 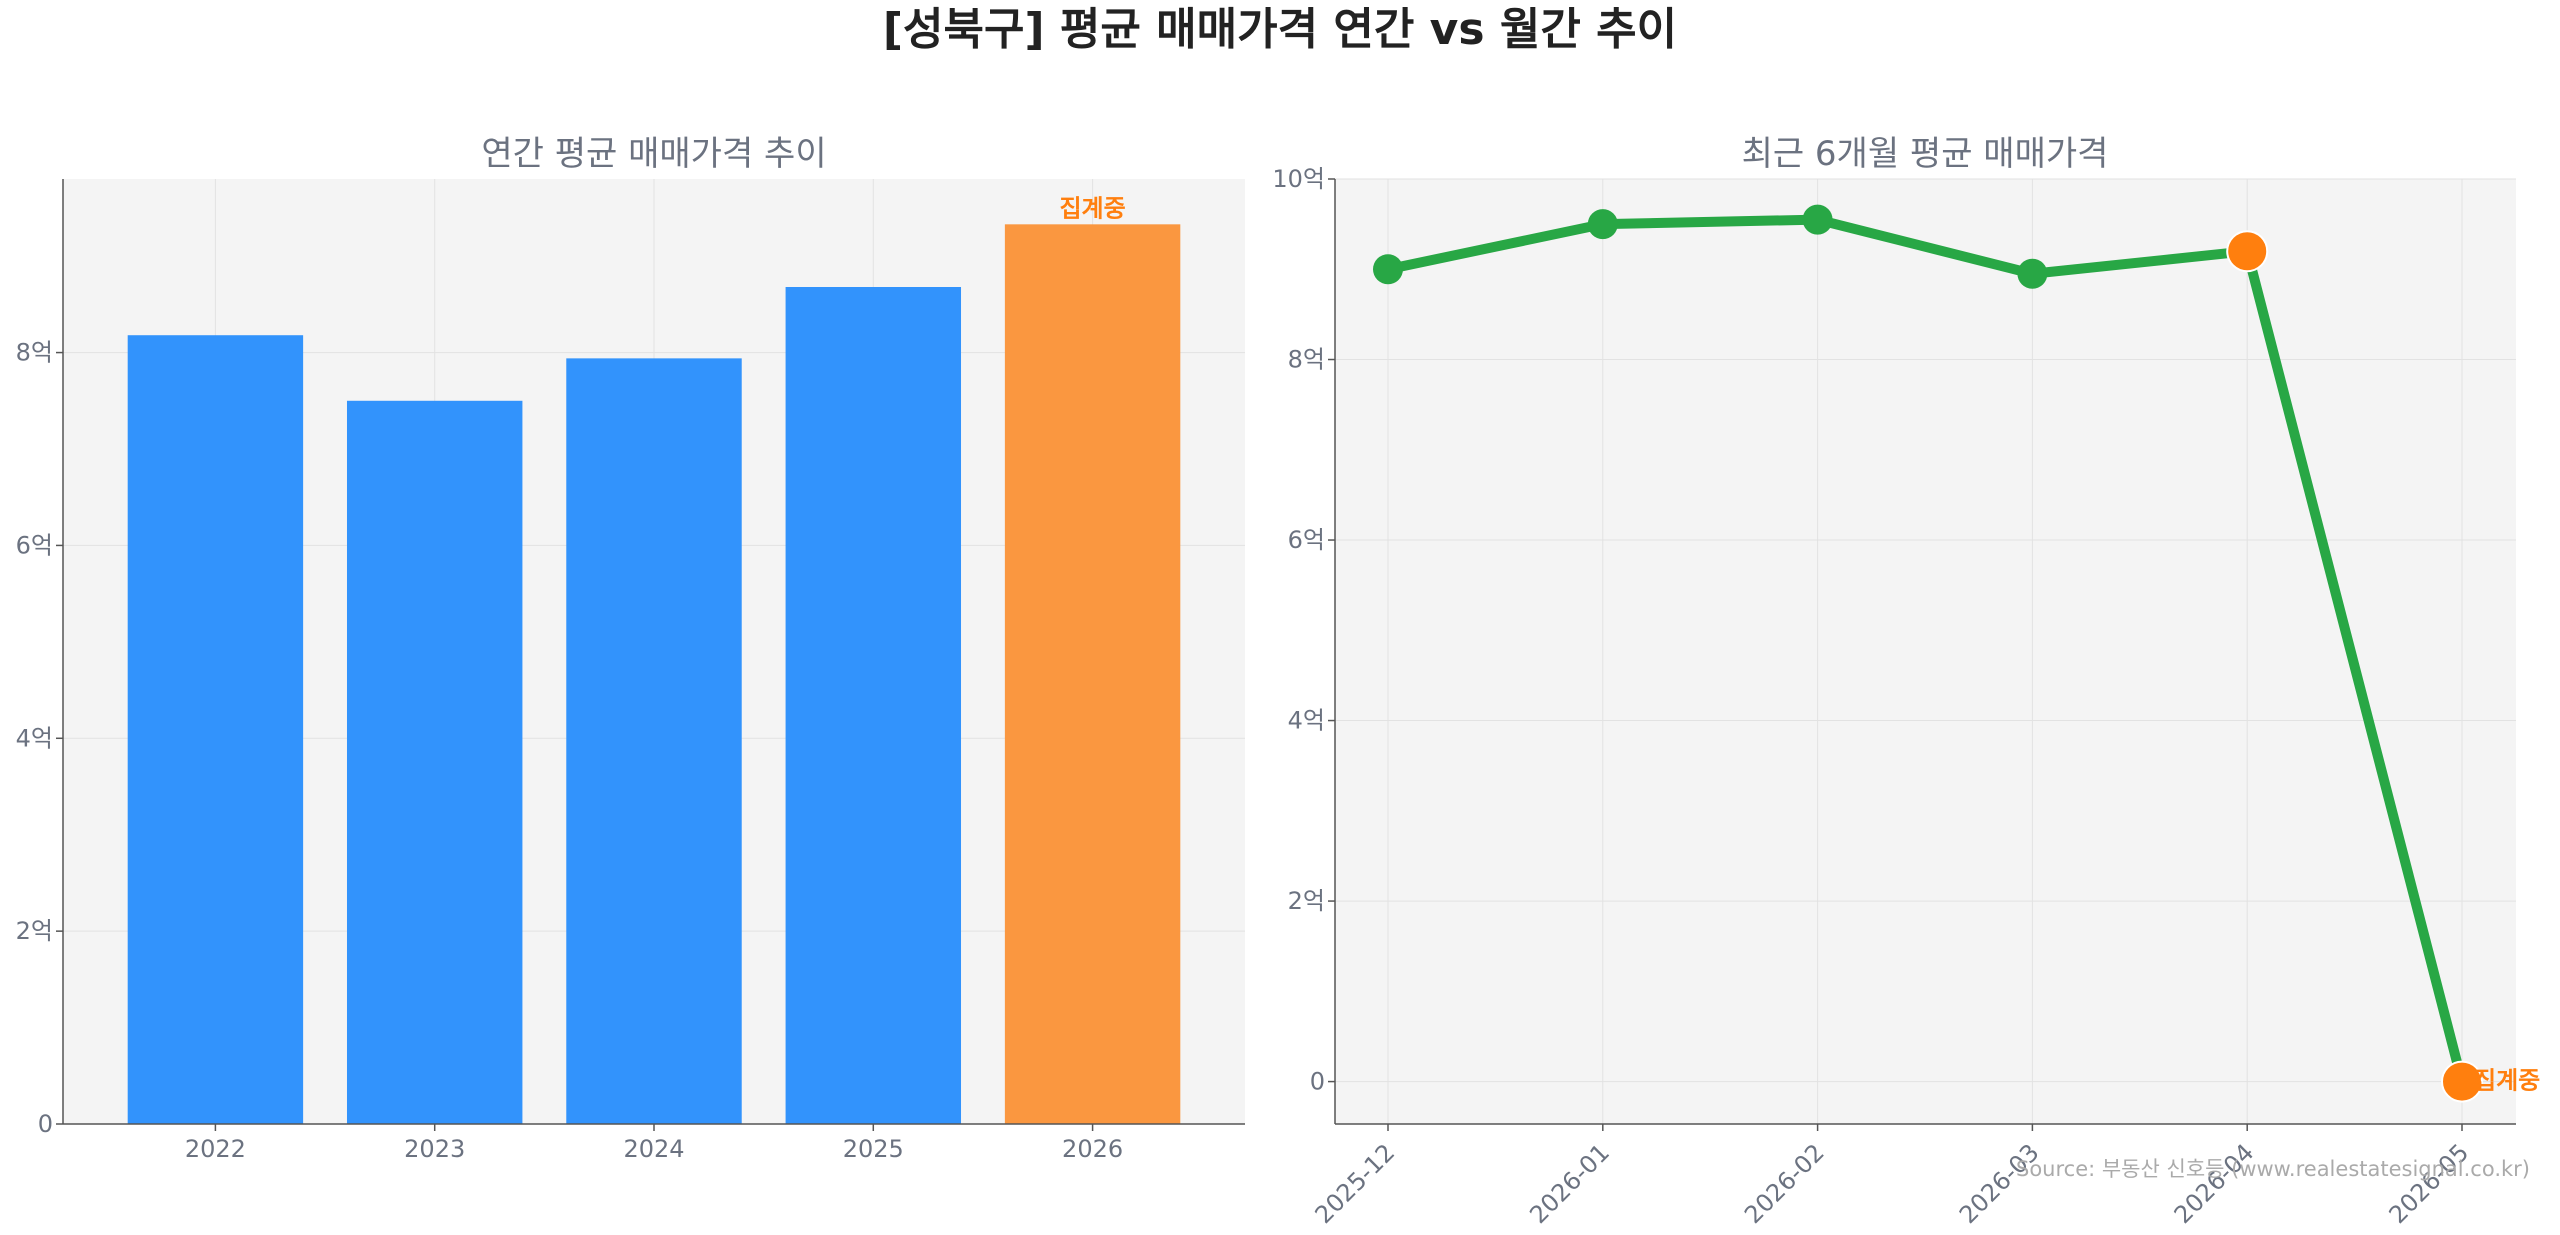 What do you see at coordinates (653, 1149) in the screenshot?
I see `annual-x-tick-label: 2024` at bounding box center [653, 1149].